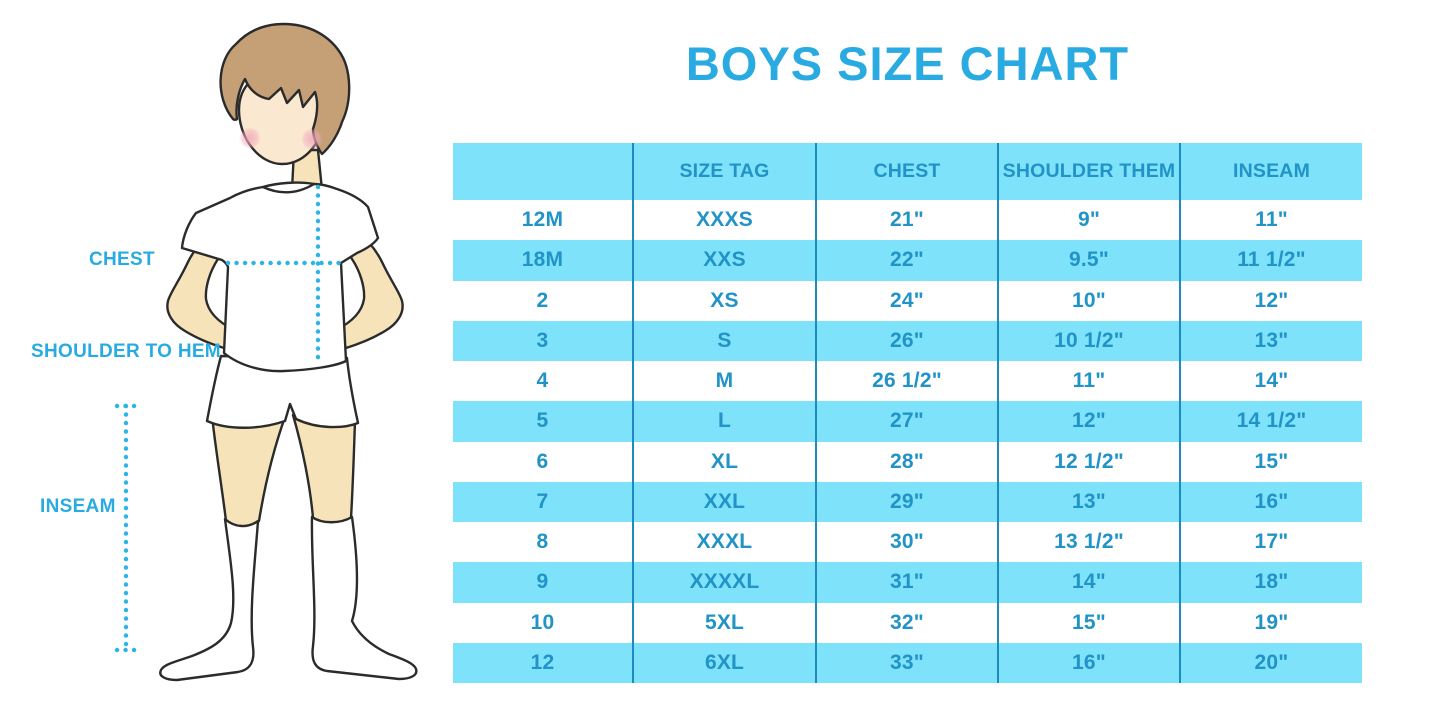 This screenshot has height=723, width=1445. I want to click on header-cell-shoulder-them: SHOULDER THEM, so click(1088, 171).